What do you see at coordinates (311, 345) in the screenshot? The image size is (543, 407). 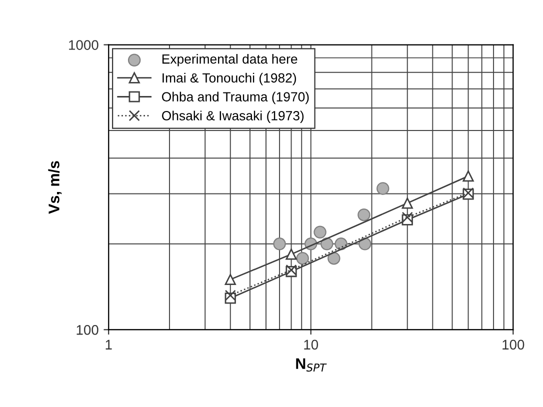 I see `x-tick-label: 10` at bounding box center [311, 345].